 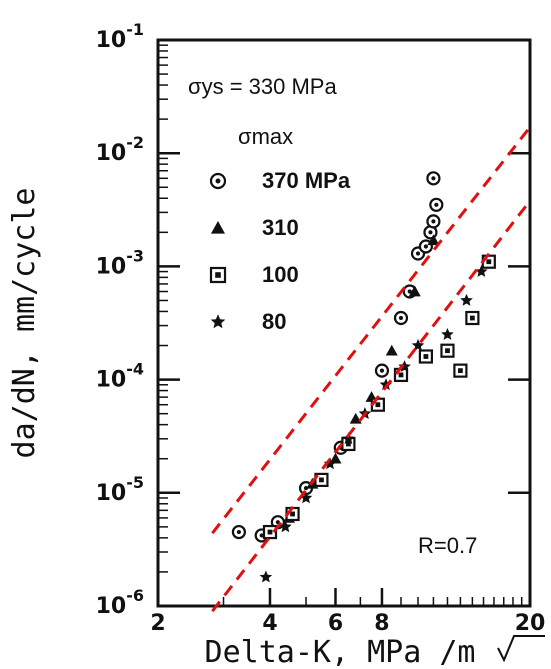 What do you see at coordinates (521, 649) in the screenshot?
I see `sqrt-symbol` at bounding box center [521, 649].